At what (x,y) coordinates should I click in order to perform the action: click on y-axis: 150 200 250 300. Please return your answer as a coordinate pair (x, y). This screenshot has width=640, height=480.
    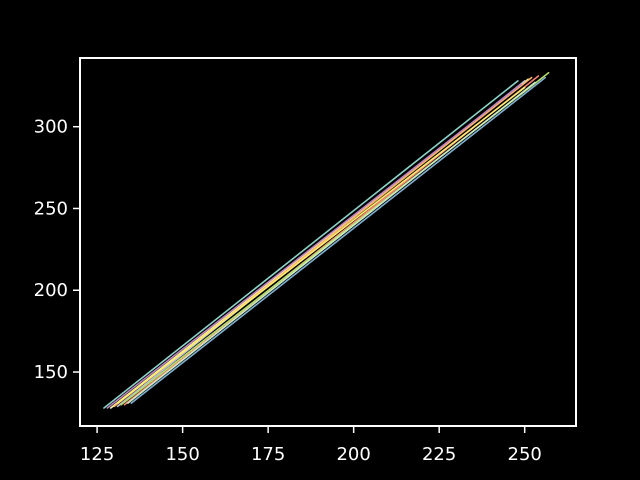
    Looking at the image, I should click on (57, 250).